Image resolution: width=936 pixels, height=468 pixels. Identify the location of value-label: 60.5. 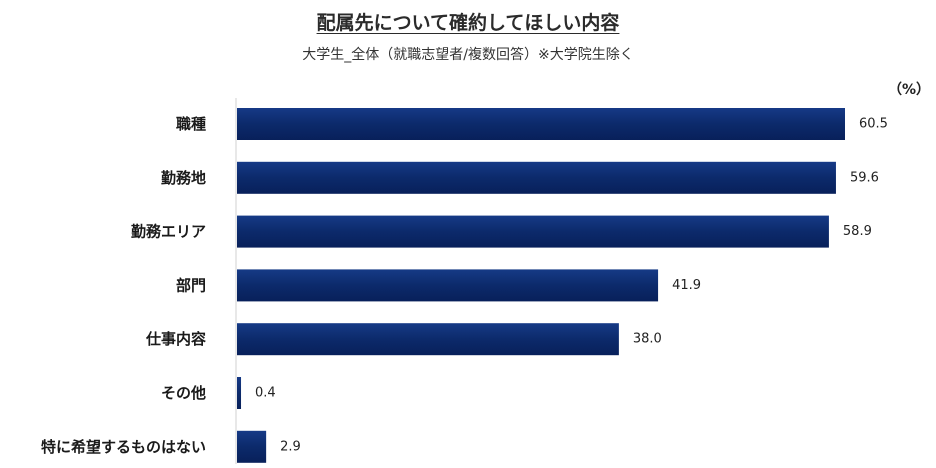
(873, 124).